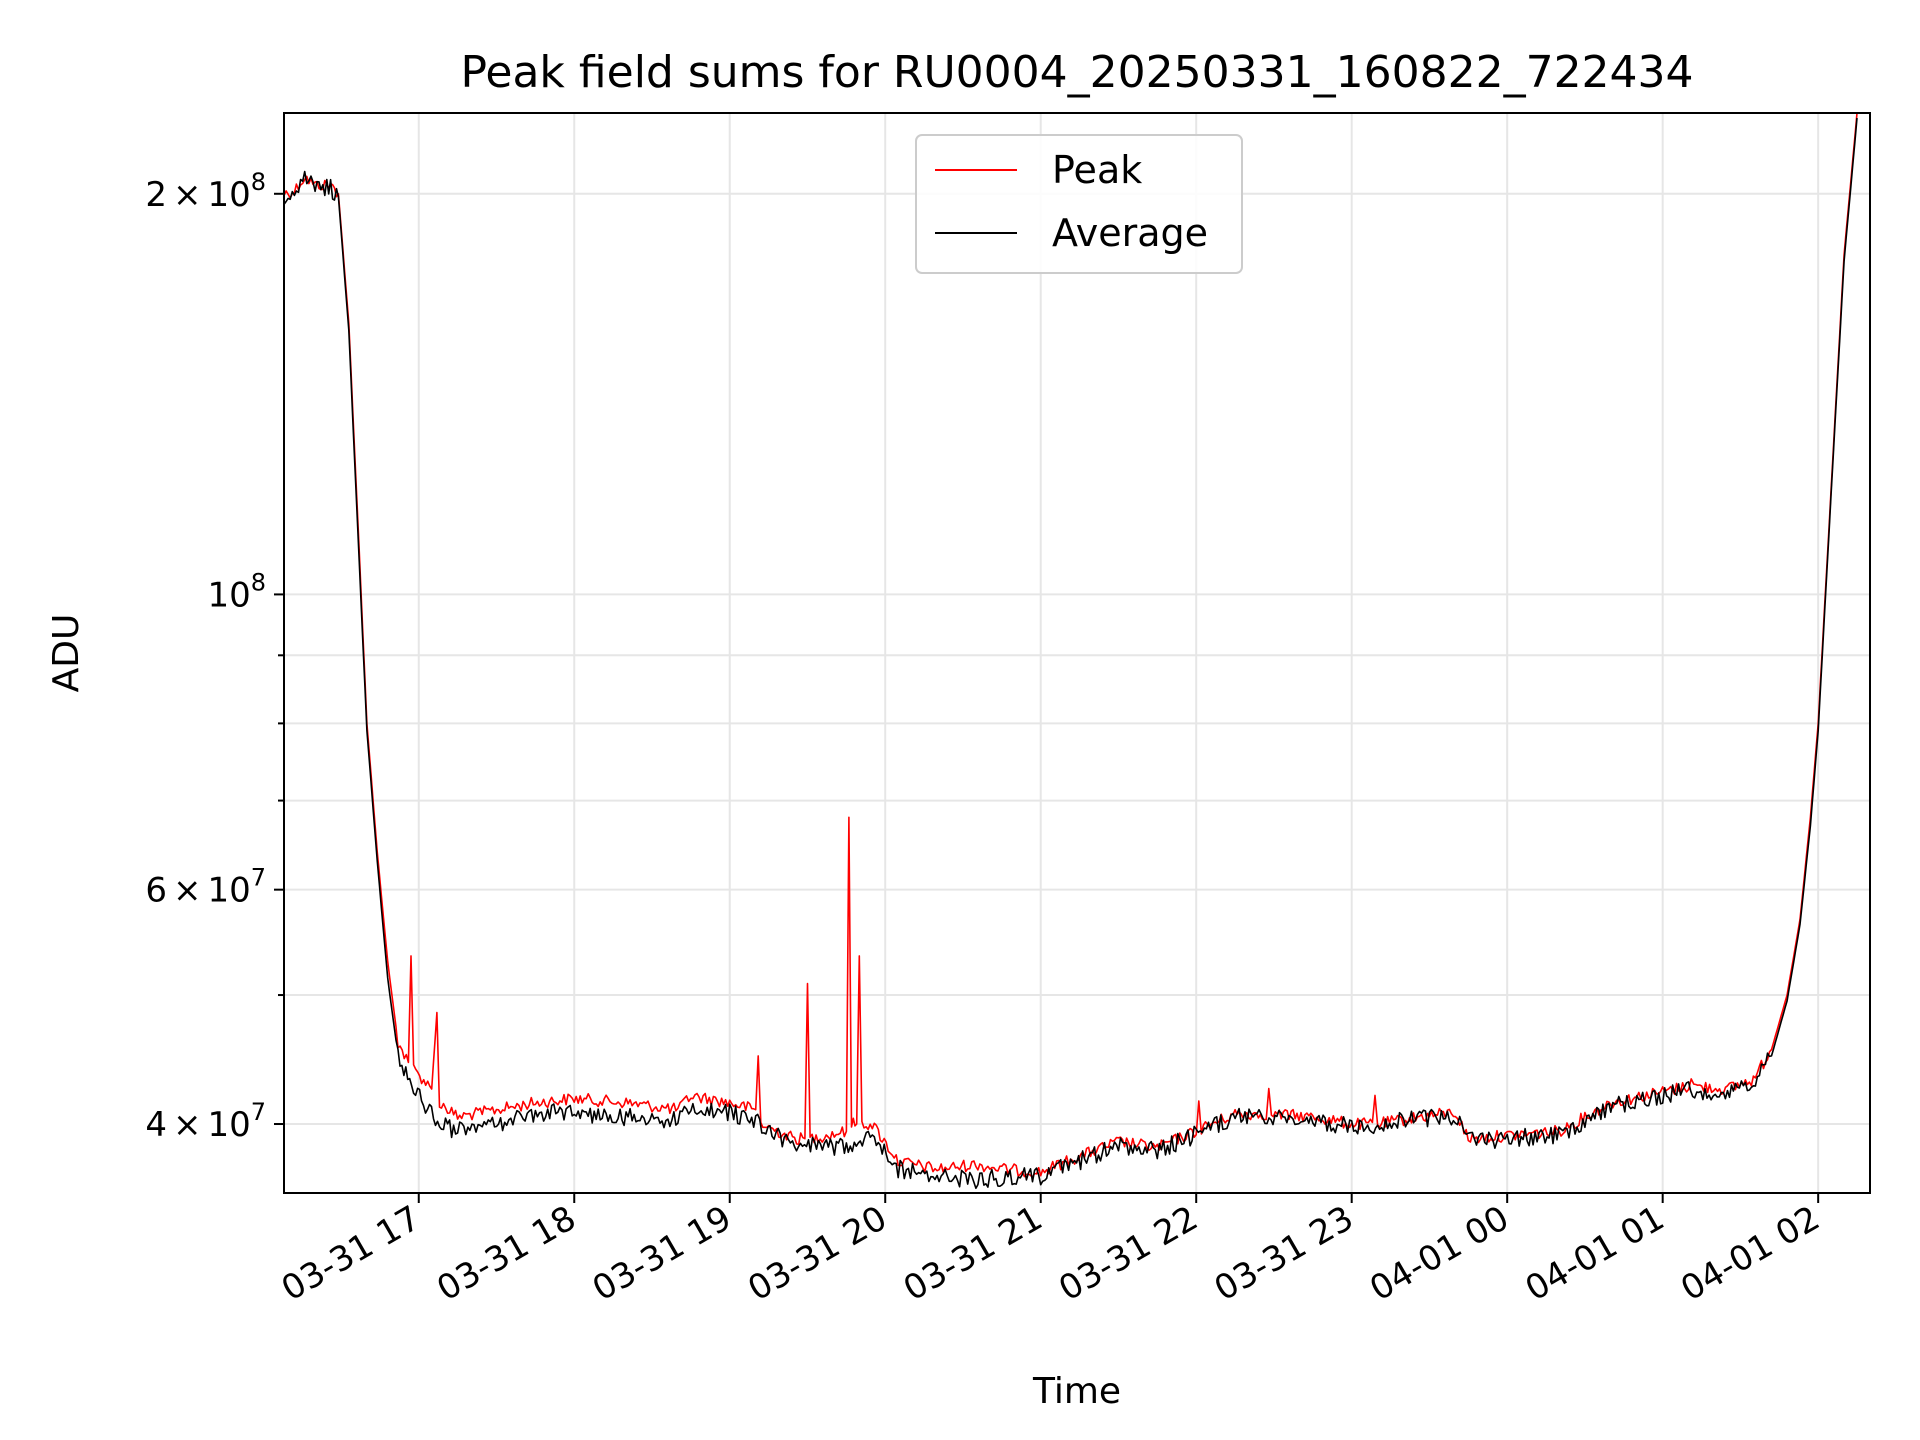  What do you see at coordinates (205, 191) in the screenshot?
I see `y-tick-label: 2 × 10⁸` at bounding box center [205, 191].